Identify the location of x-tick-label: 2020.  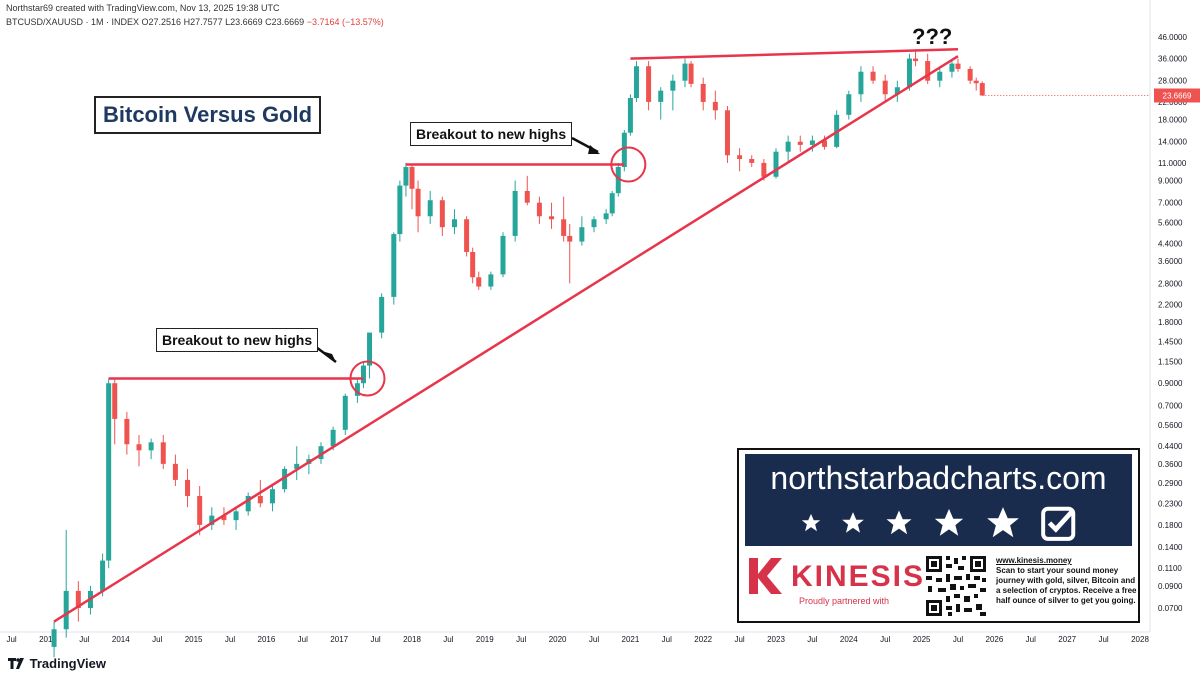
(558, 639).